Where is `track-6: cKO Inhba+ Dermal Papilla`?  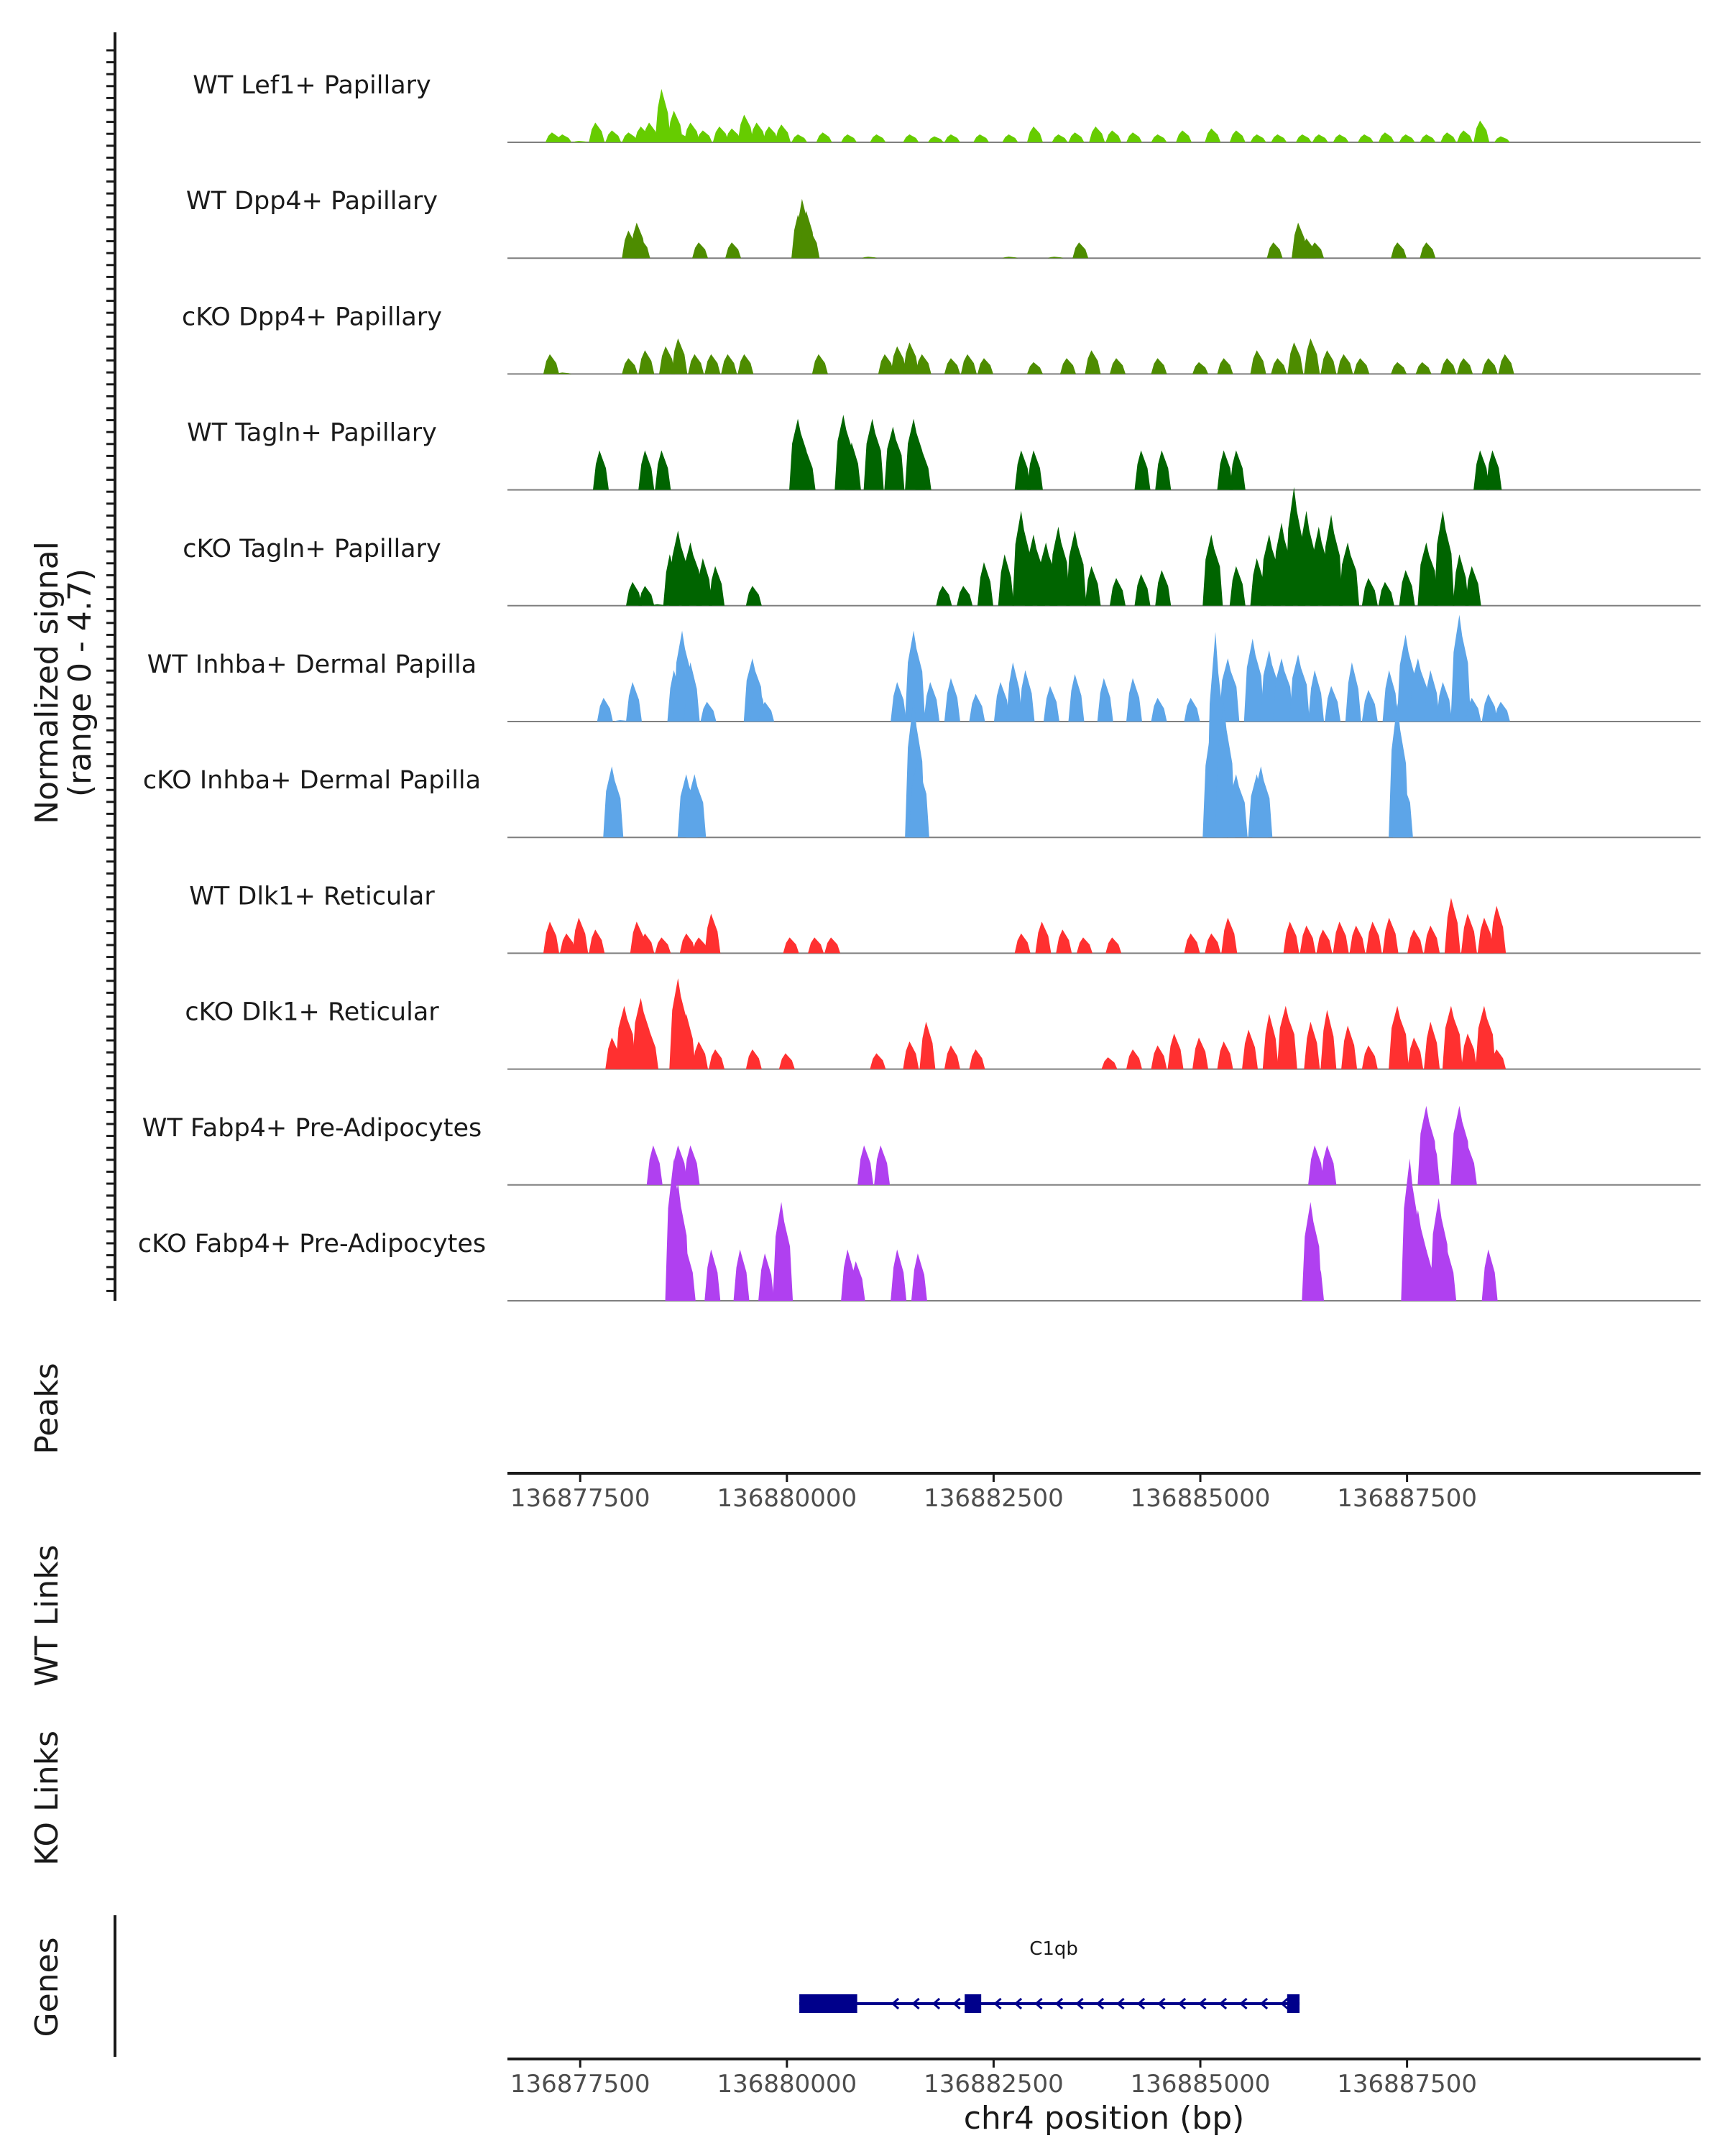 track-6: cKO Inhba+ Dermal Papilla is located at coordinates (922, 735).